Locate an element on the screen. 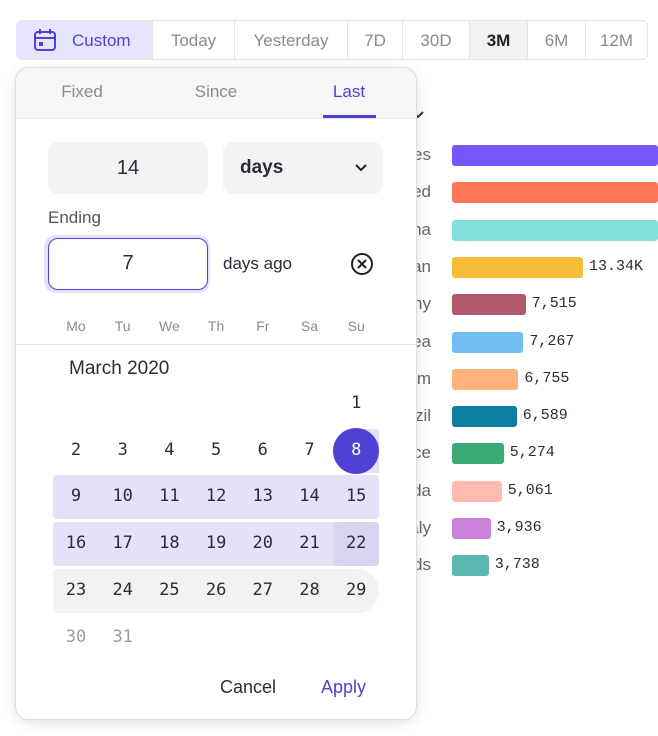  bar-value-label: 5,061 is located at coordinates (530, 490).